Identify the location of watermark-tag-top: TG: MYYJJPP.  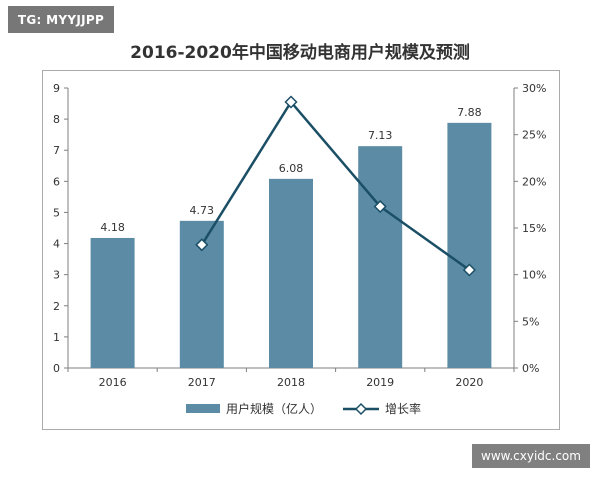
(61, 19).